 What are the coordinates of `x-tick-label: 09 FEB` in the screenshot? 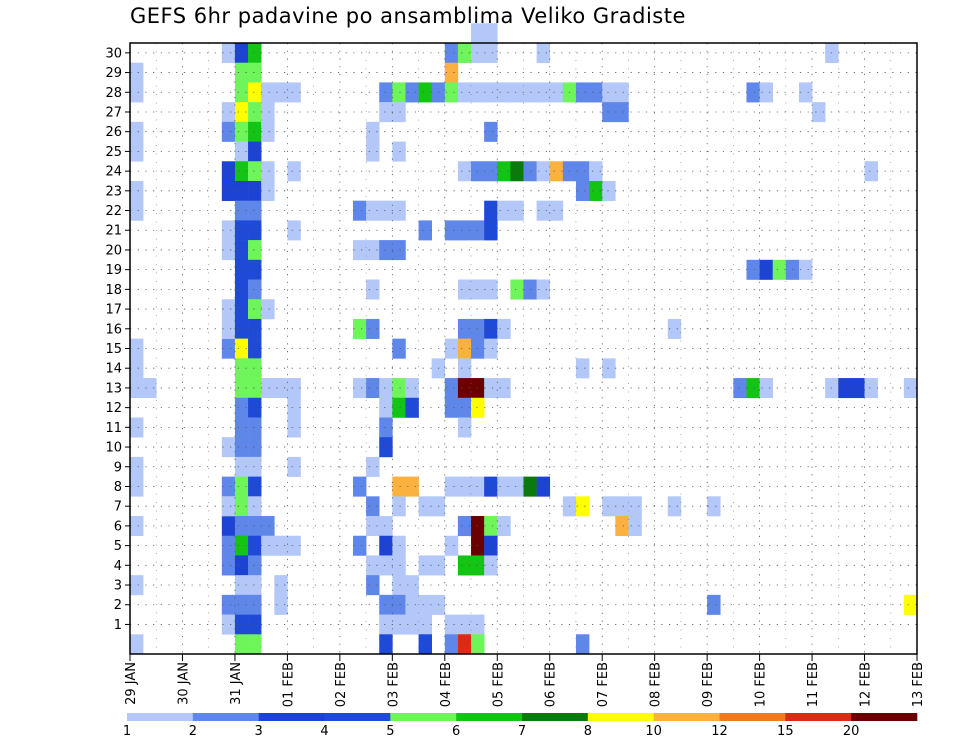 It's located at (708, 684).